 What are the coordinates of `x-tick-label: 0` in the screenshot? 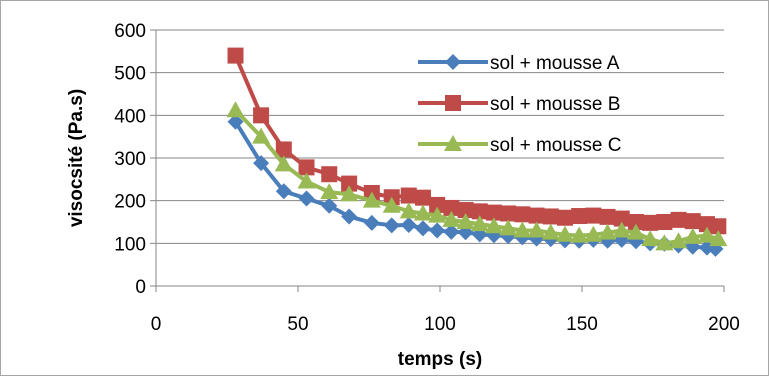 It's located at (156, 324).